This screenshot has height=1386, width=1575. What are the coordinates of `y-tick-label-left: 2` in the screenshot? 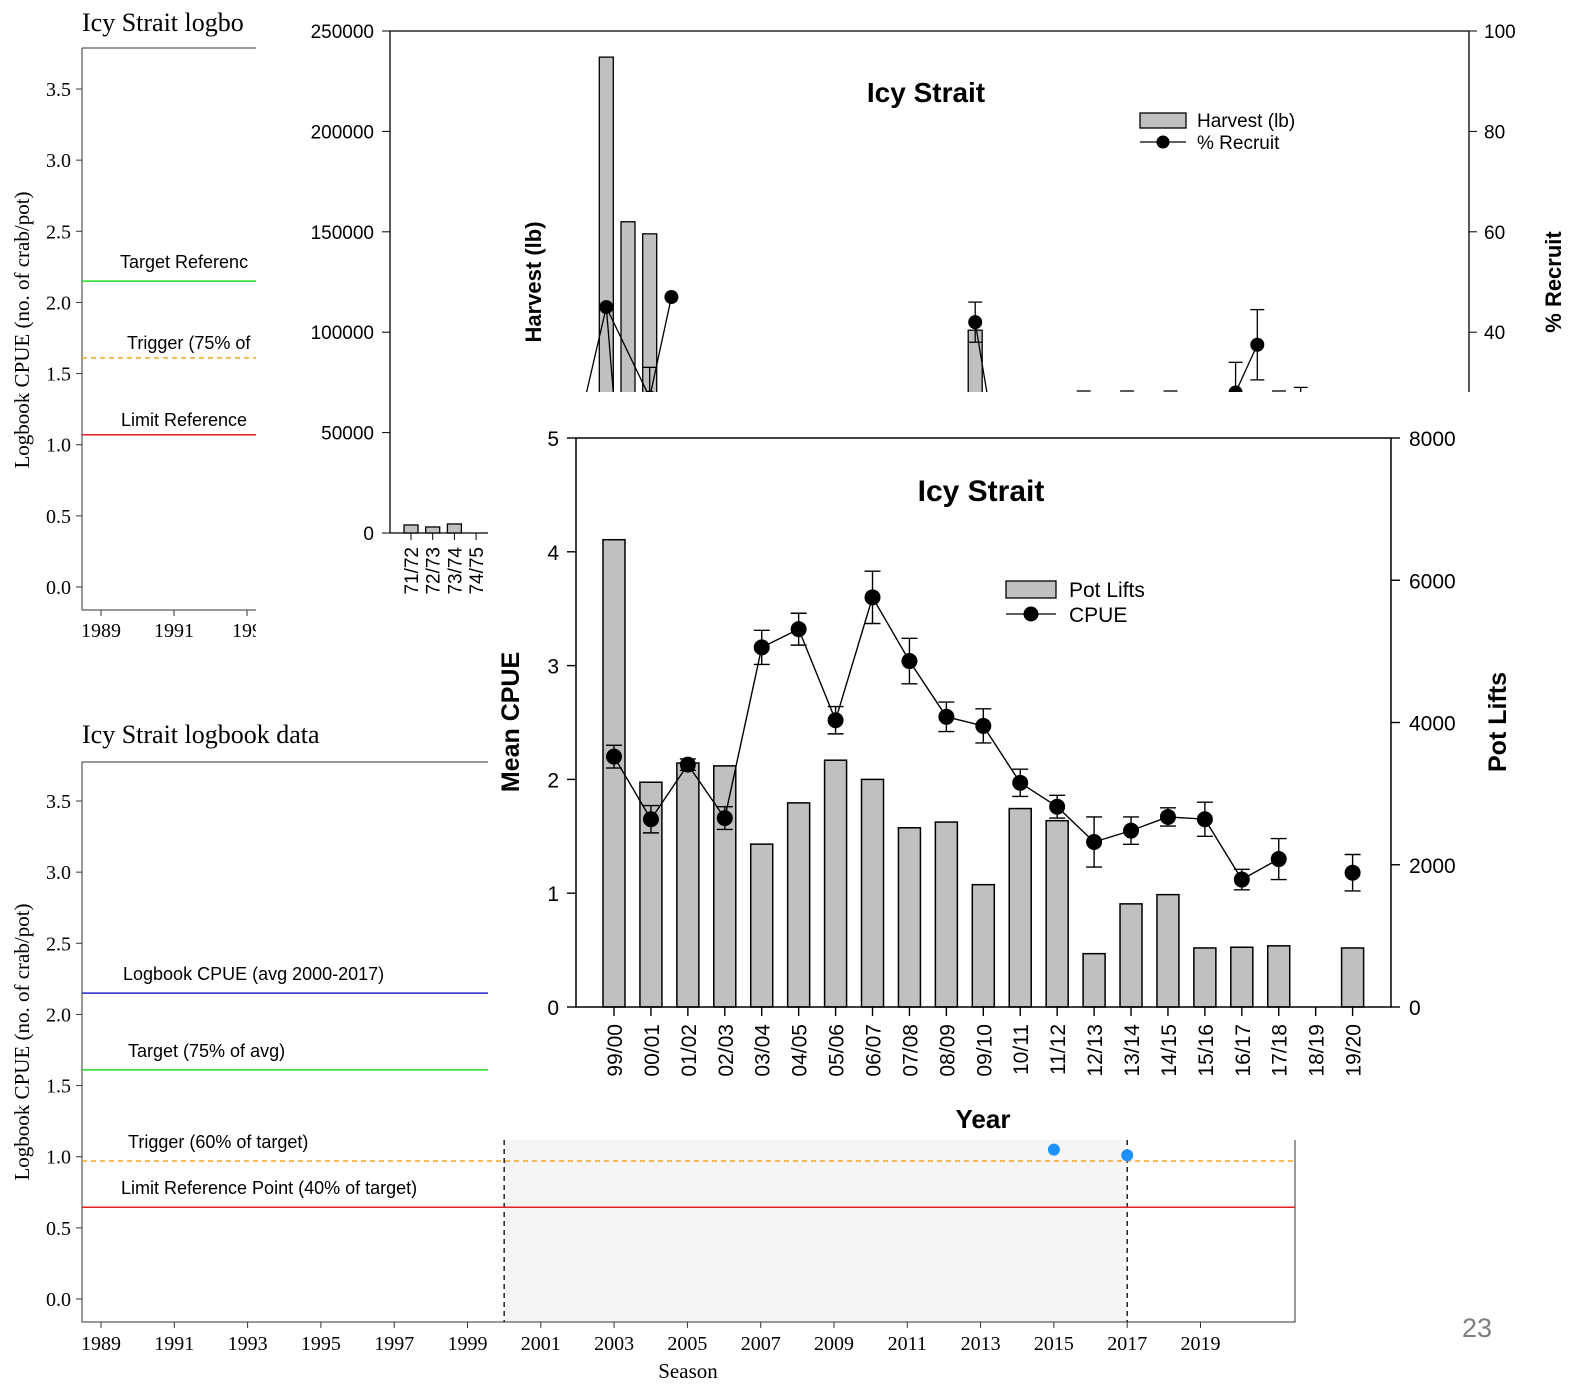 It's located at (553, 780).